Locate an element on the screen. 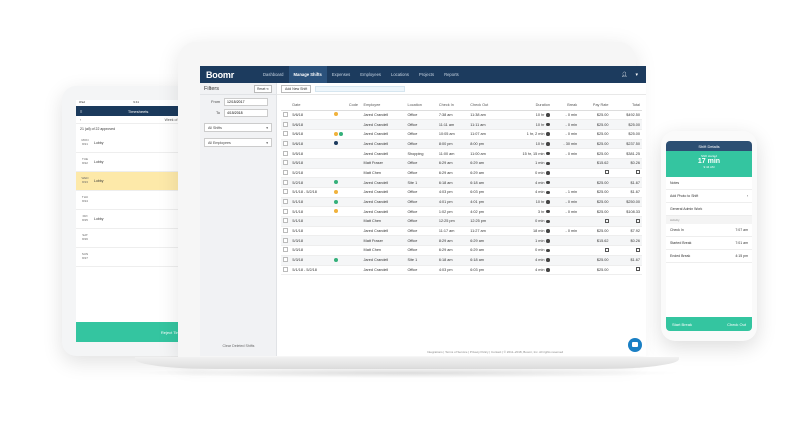 The image size is (800, 445). tablet-day-row: WED 8/23 Lobby is located at coordinates (137, 181).